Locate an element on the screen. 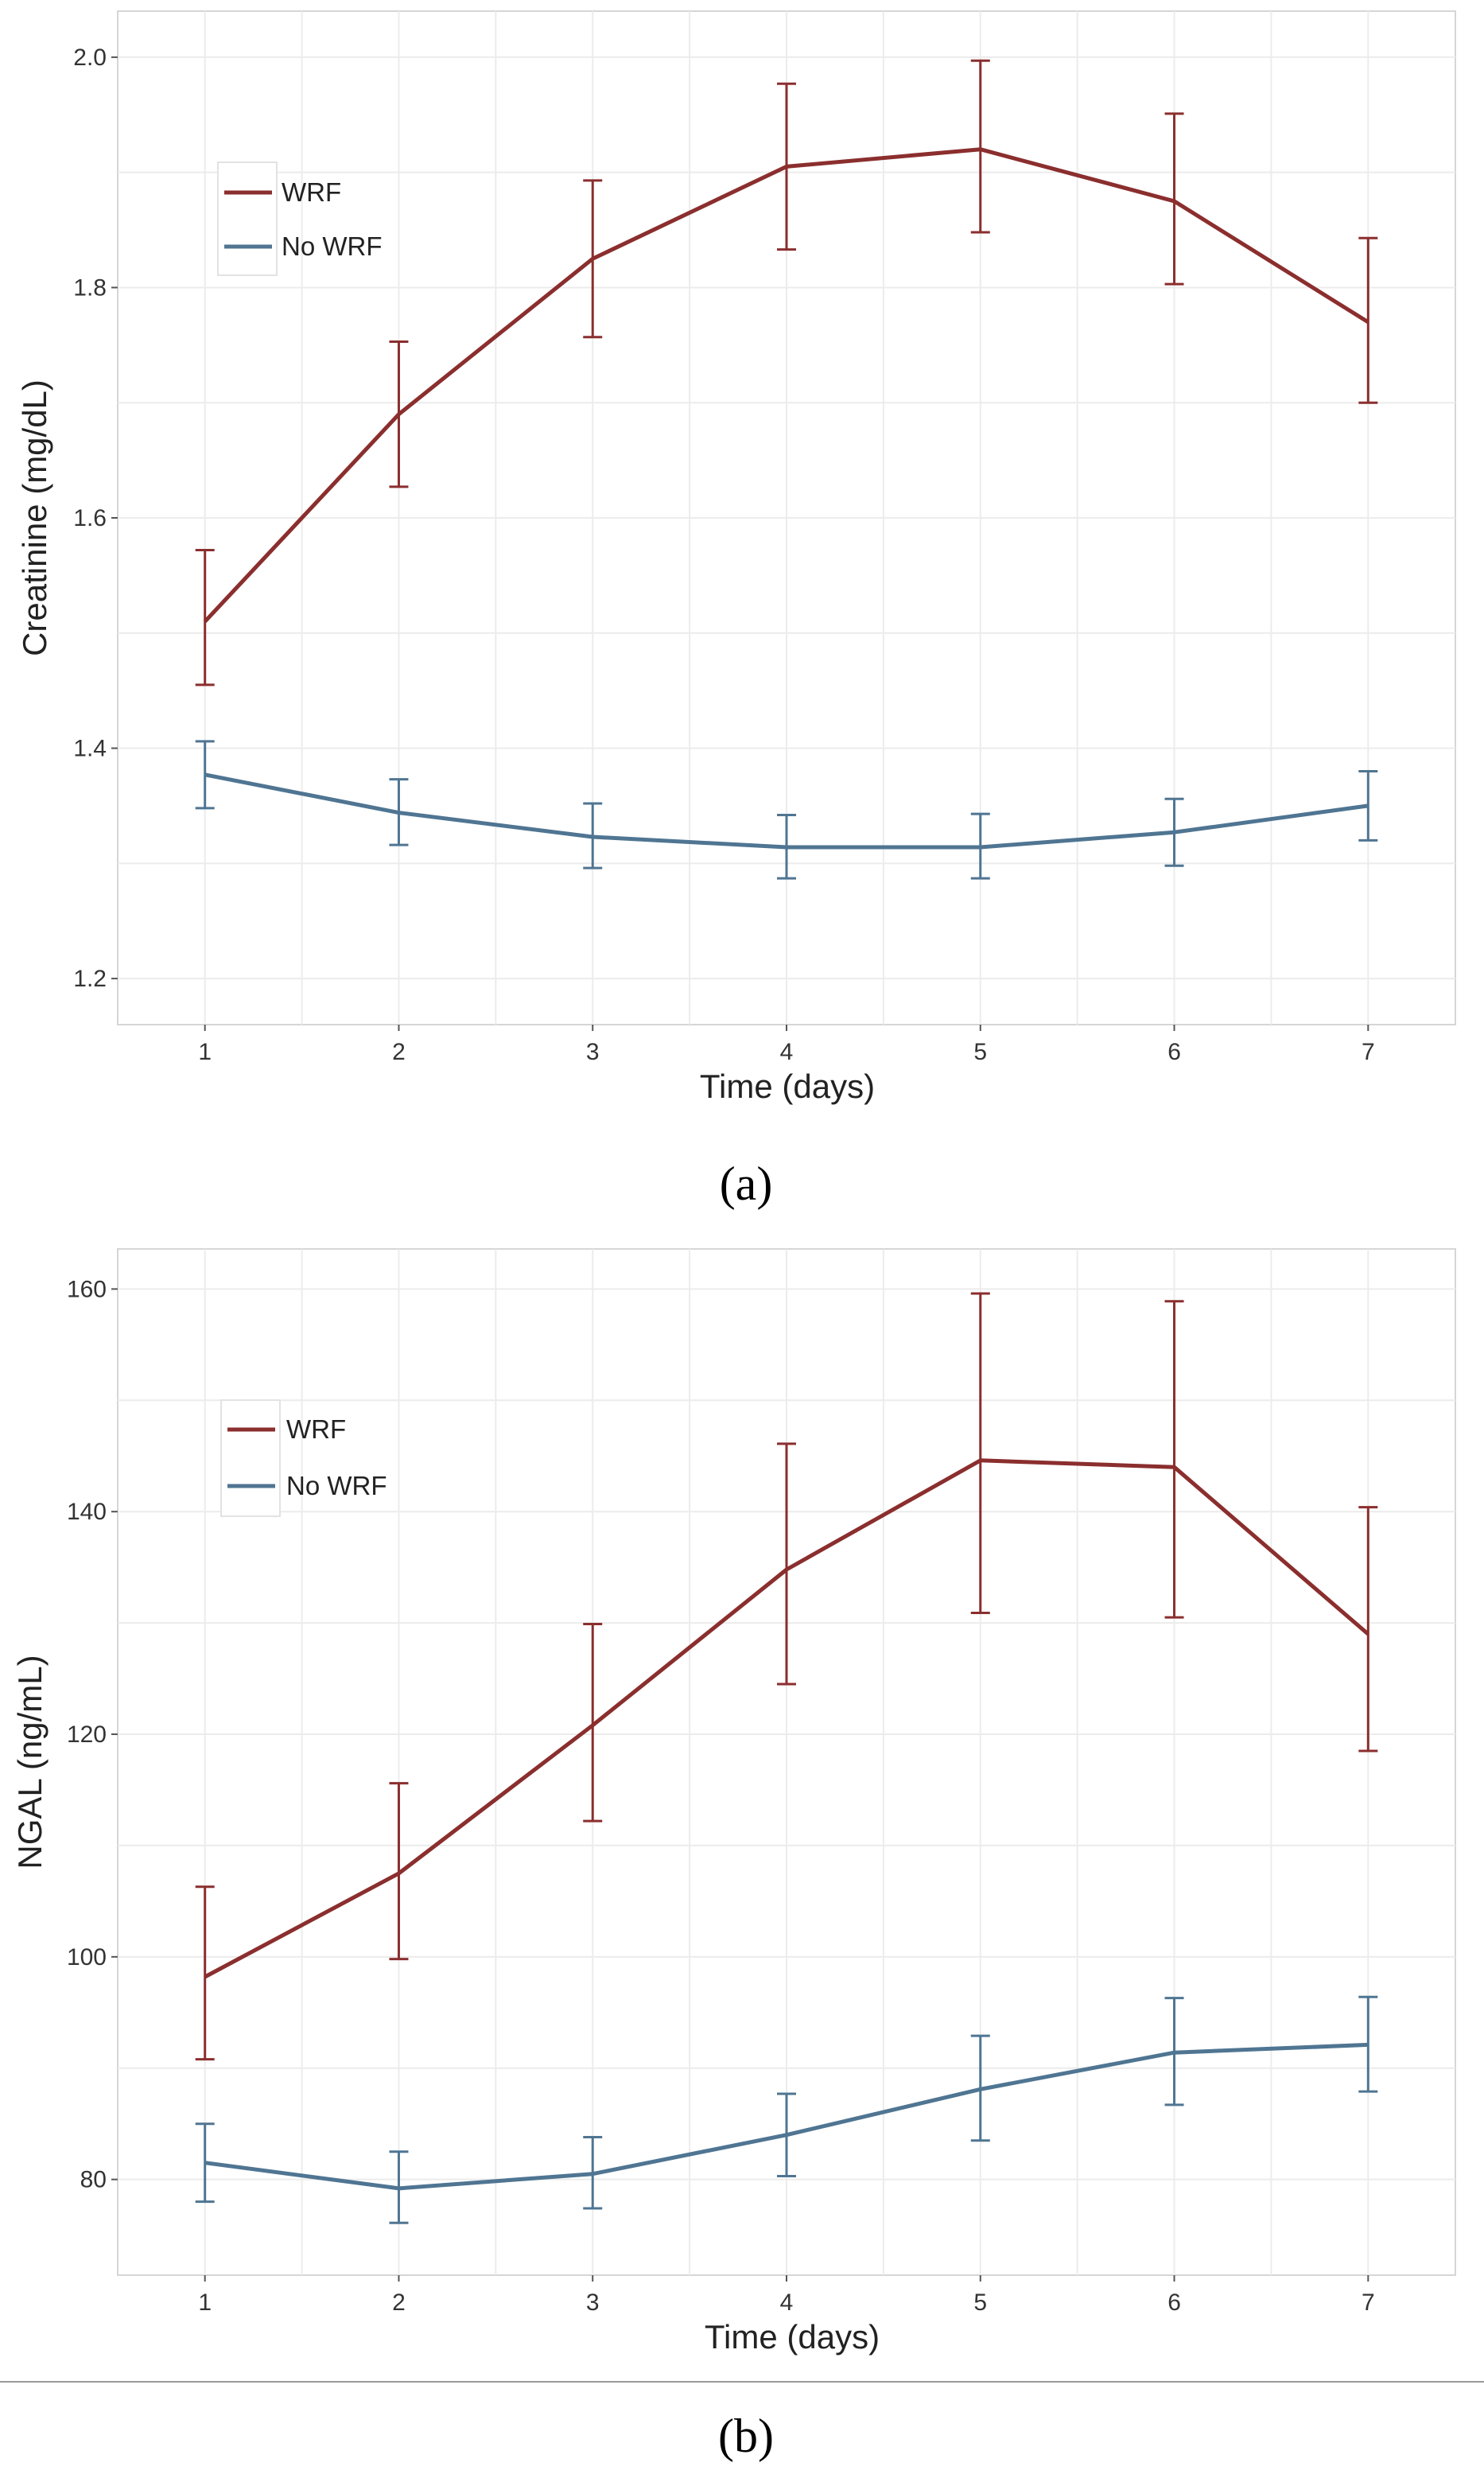 This screenshot has height=2482, width=1484. y-tick-label: 1.2 is located at coordinates (90, 979).